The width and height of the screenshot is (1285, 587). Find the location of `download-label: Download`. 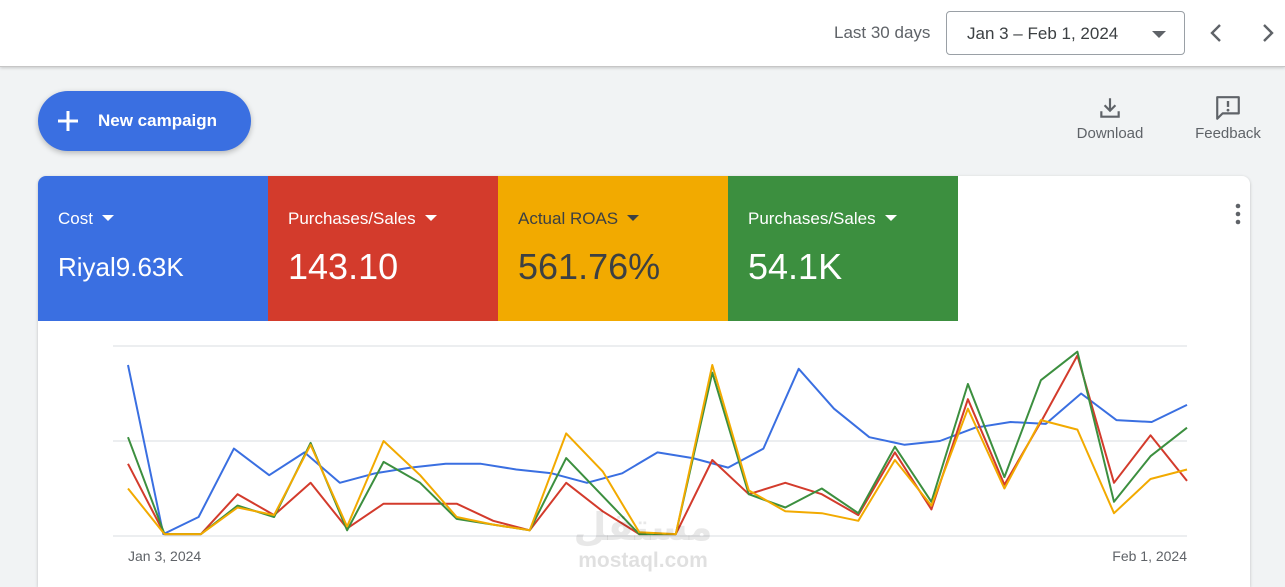

download-label: Download is located at coordinates (1110, 133).